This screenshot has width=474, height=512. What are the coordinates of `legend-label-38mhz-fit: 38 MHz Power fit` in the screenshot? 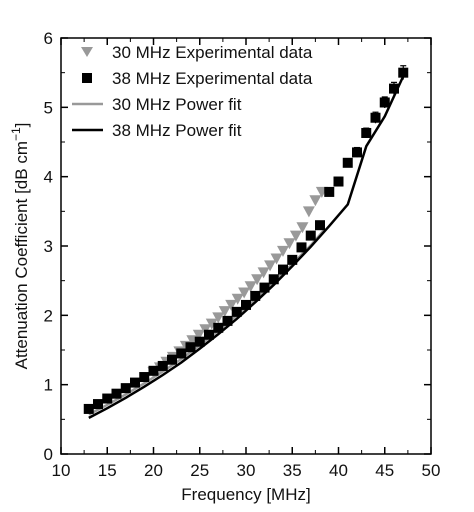 It's located at (177, 130).